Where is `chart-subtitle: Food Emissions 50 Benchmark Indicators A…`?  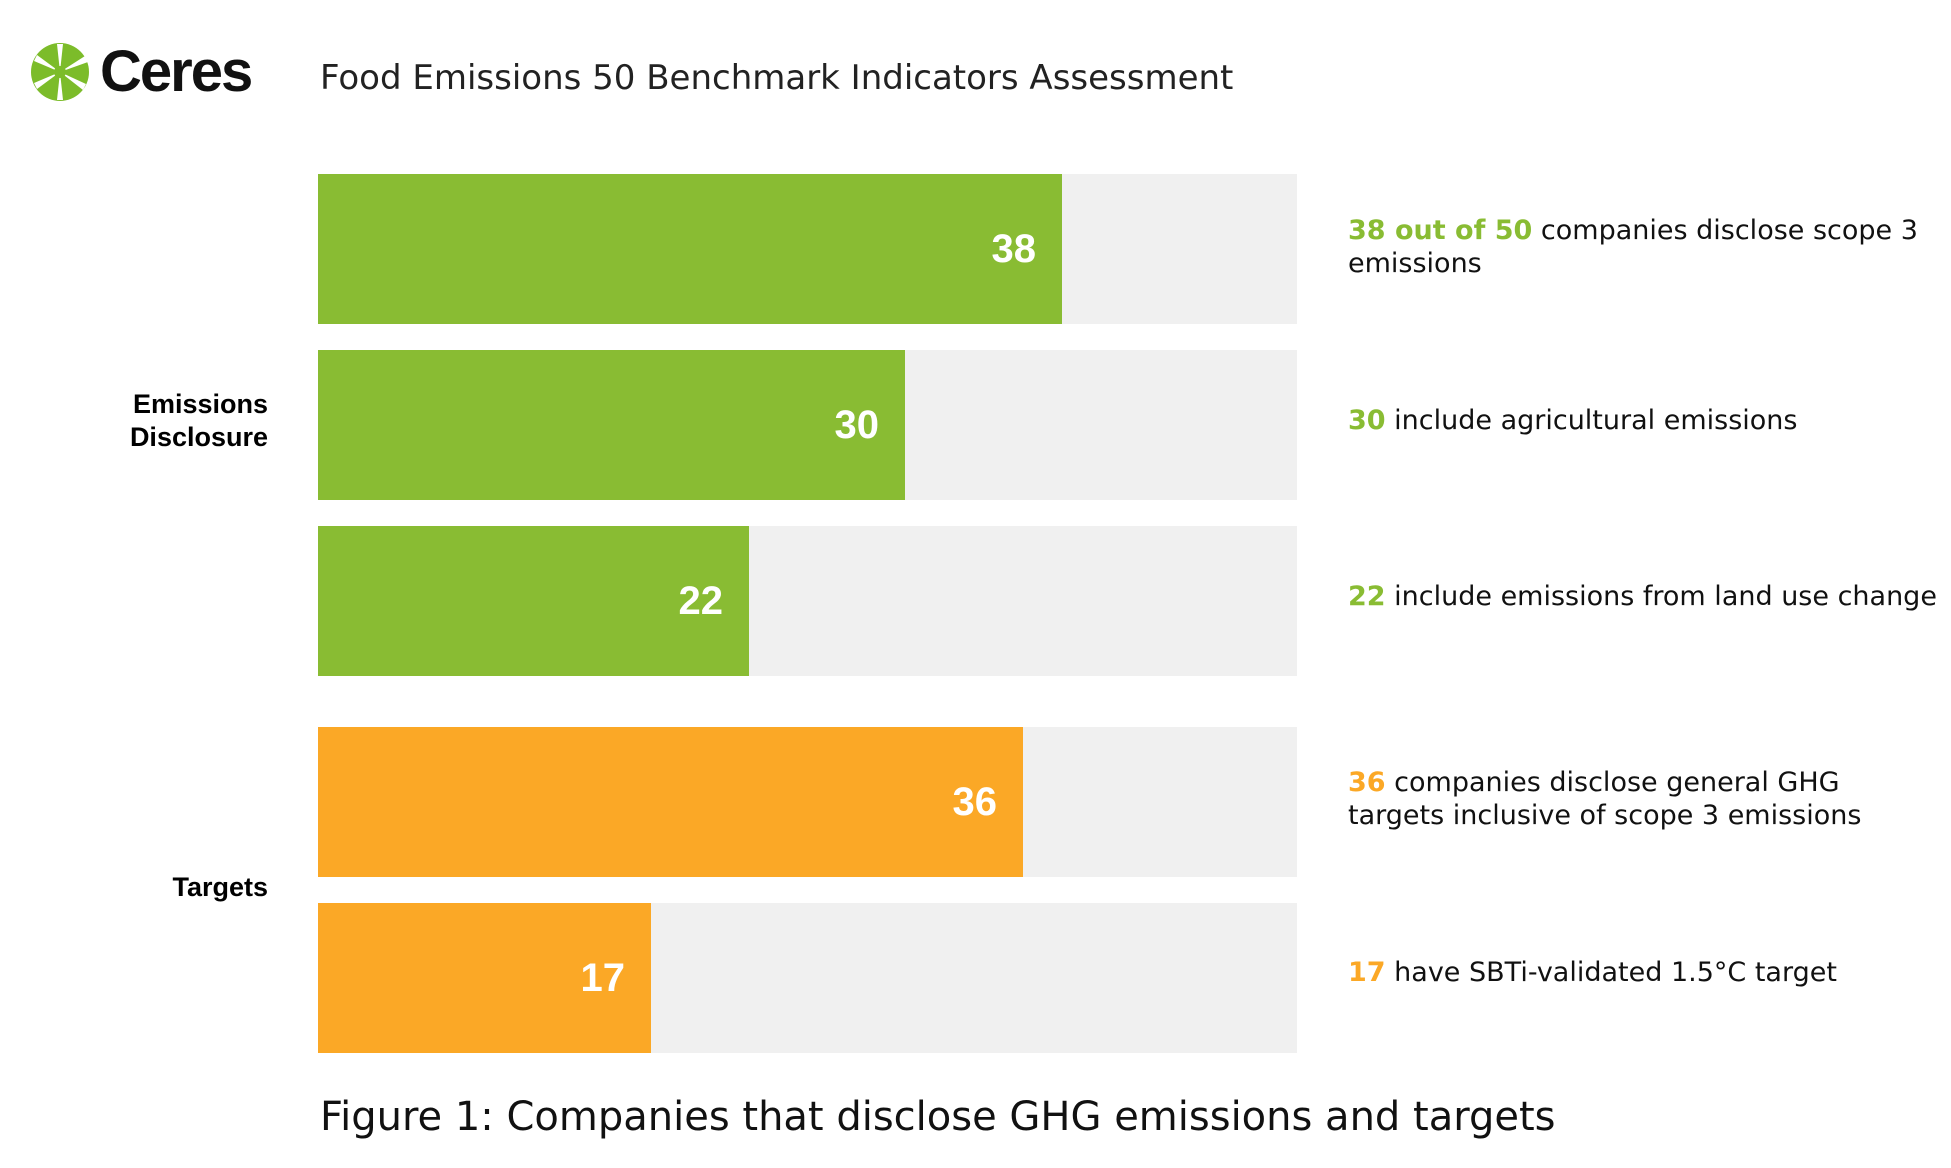 chart-subtitle: Food Emissions 50 Benchmark Indicators A… is located at coordinates (777, 78).